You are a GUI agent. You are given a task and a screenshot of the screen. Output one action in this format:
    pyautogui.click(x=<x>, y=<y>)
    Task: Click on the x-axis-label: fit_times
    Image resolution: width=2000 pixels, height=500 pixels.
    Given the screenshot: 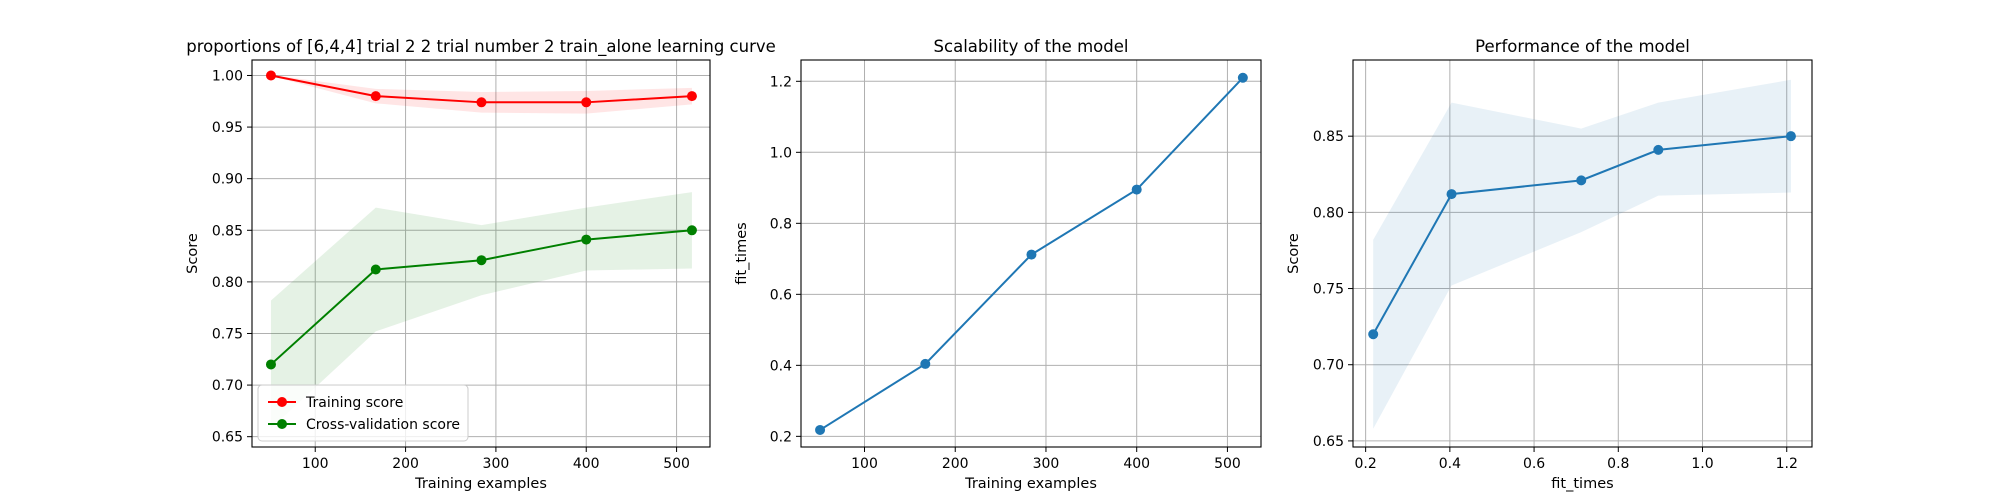 What is the action you would take?
    pyautogui.click(x=1582, y=484)
    